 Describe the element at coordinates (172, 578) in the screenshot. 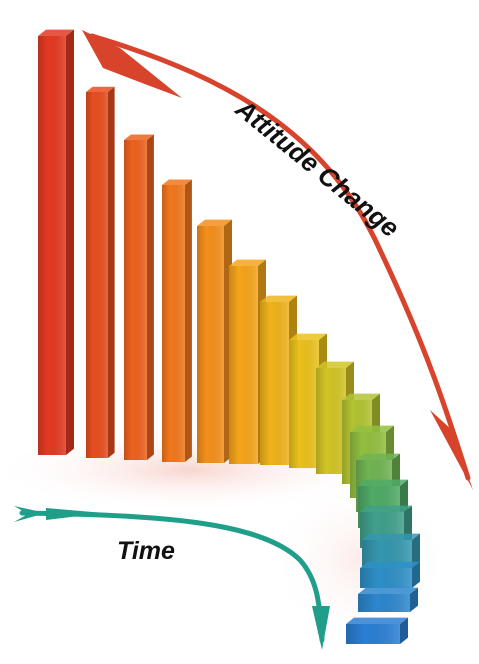

I see `time-arrow-icon` at that location.